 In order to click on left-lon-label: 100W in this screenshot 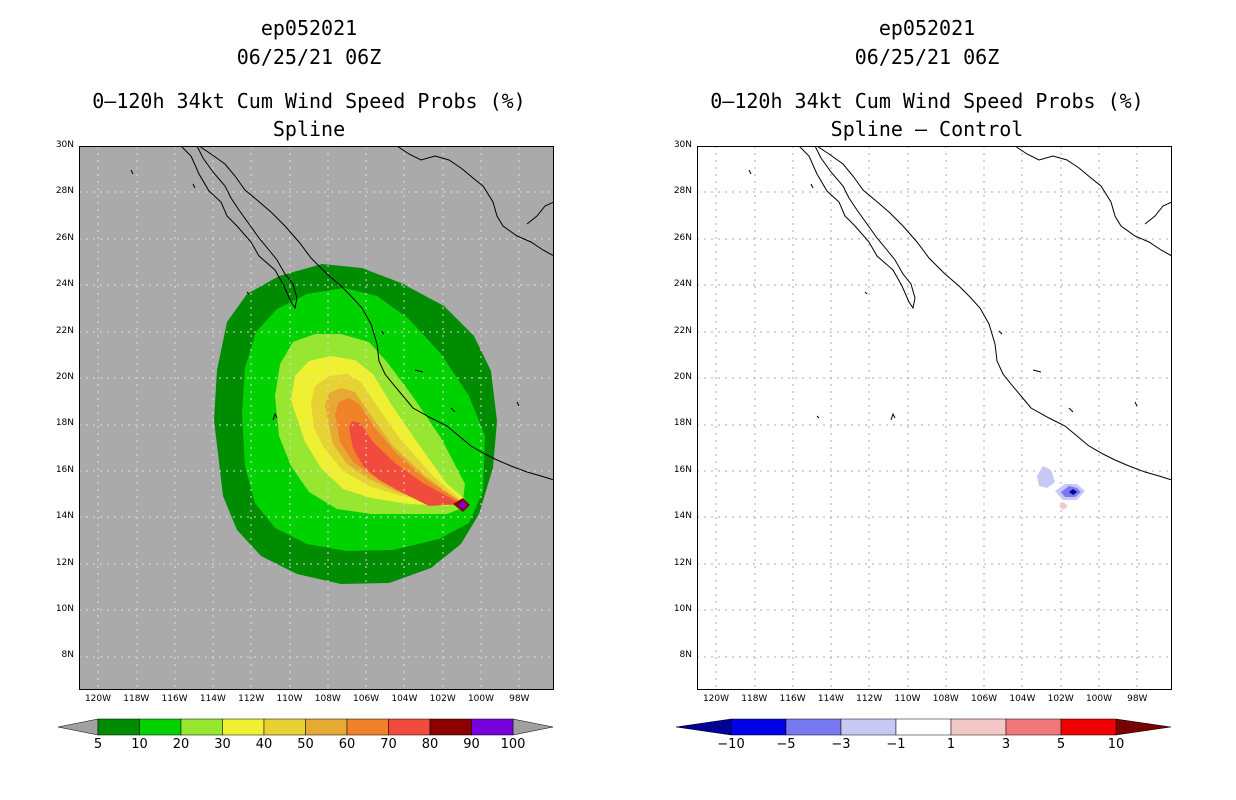, I will do `click(481, 699)`.